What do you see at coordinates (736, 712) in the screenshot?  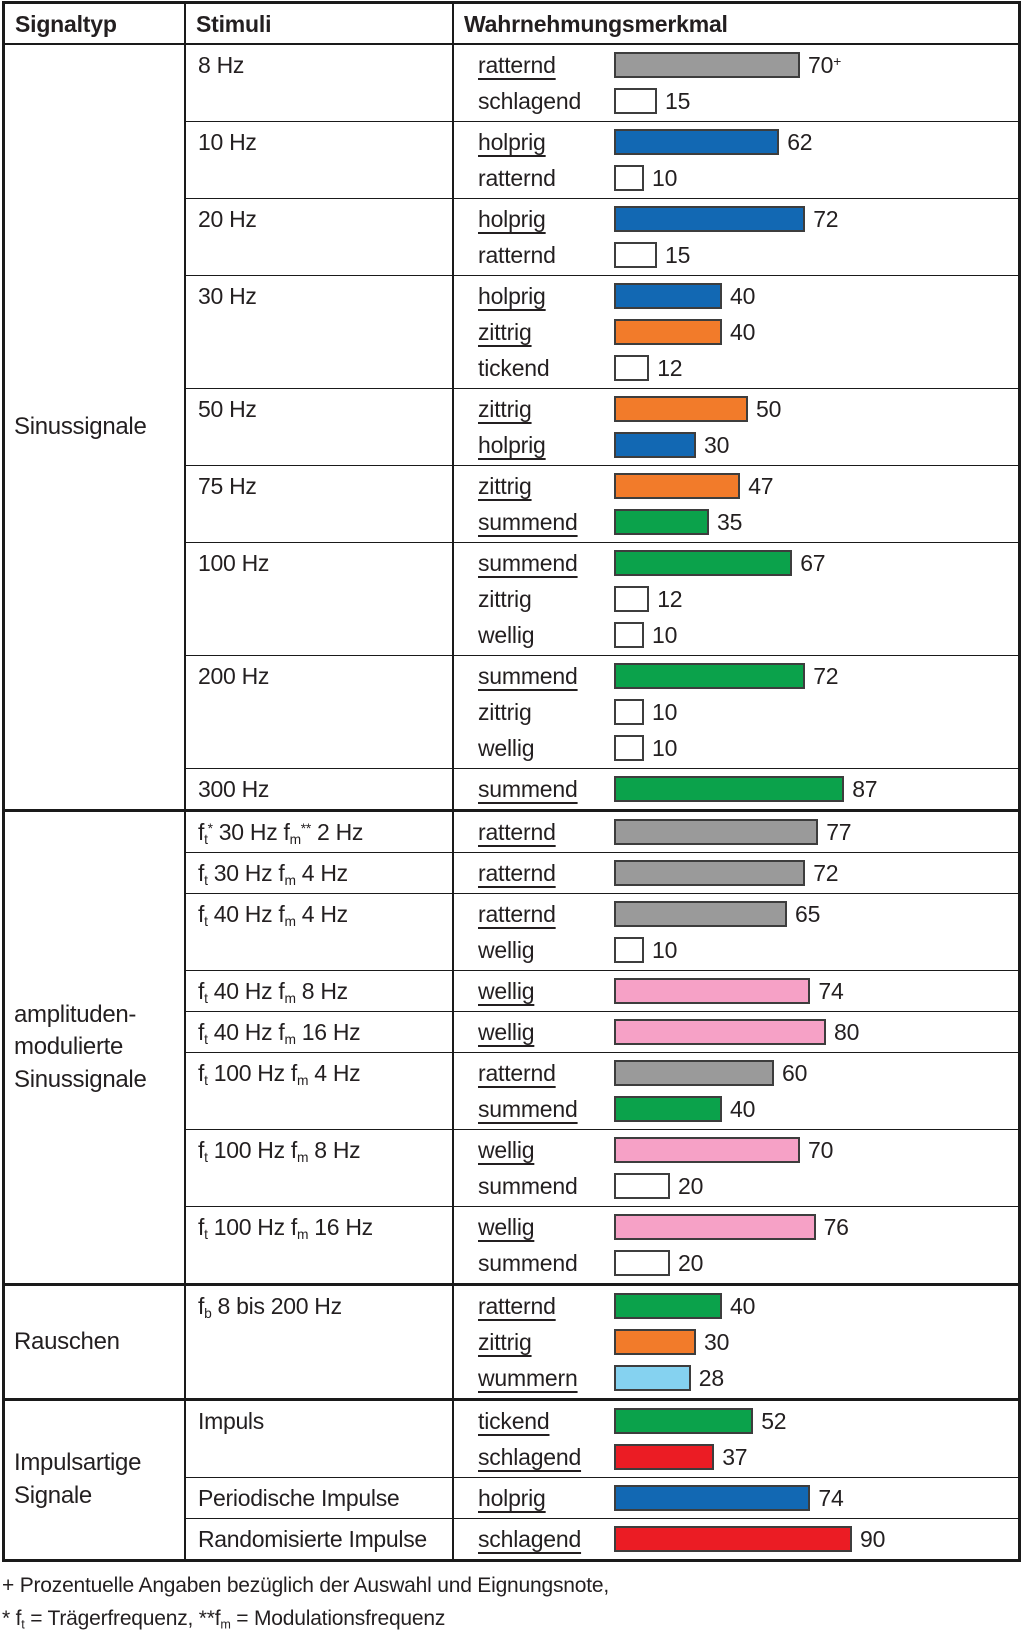 I see `perception-cell: summend 72 zittrig 10 wellig 10` at bounding box center [736, 712].